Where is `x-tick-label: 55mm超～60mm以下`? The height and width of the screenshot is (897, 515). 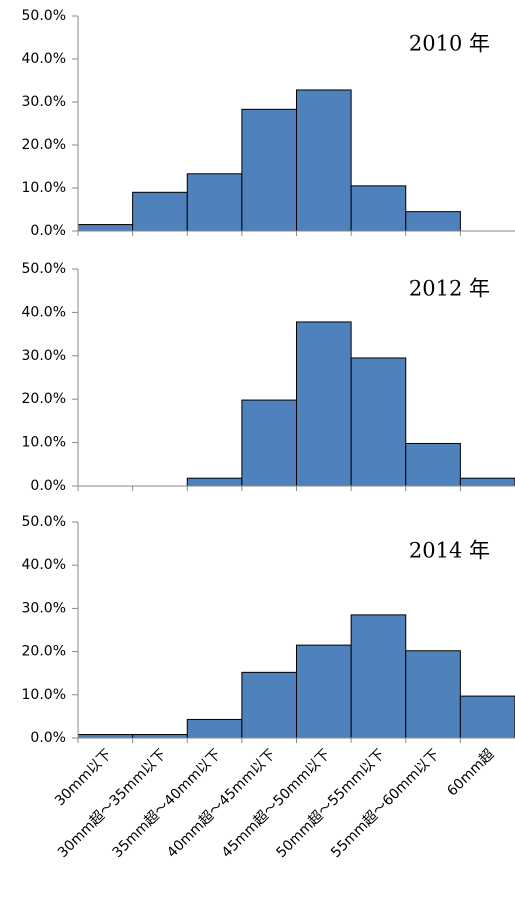 x-tick-label: 55mm超～60mm以下 is located at coordinates (385, 803).